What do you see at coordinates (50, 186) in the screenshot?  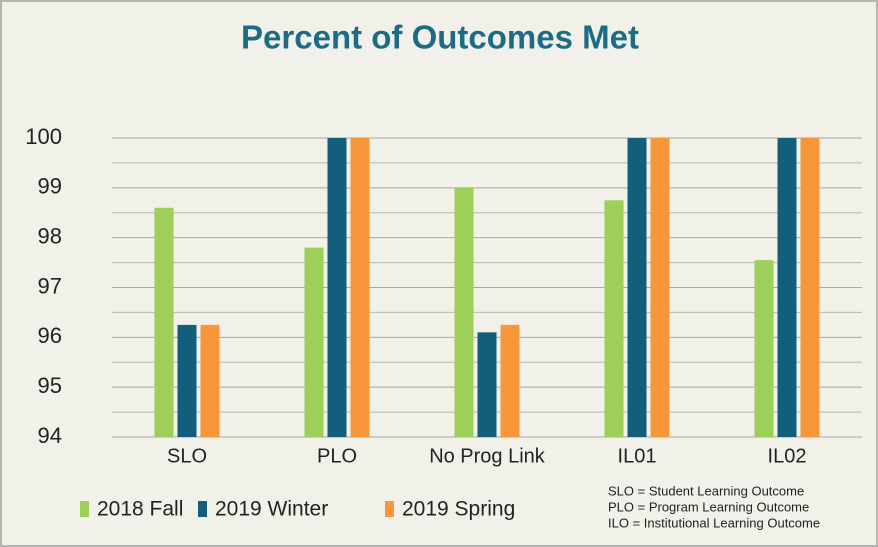 I see `y-tick-label: 99` at bounding box center [50, 186].